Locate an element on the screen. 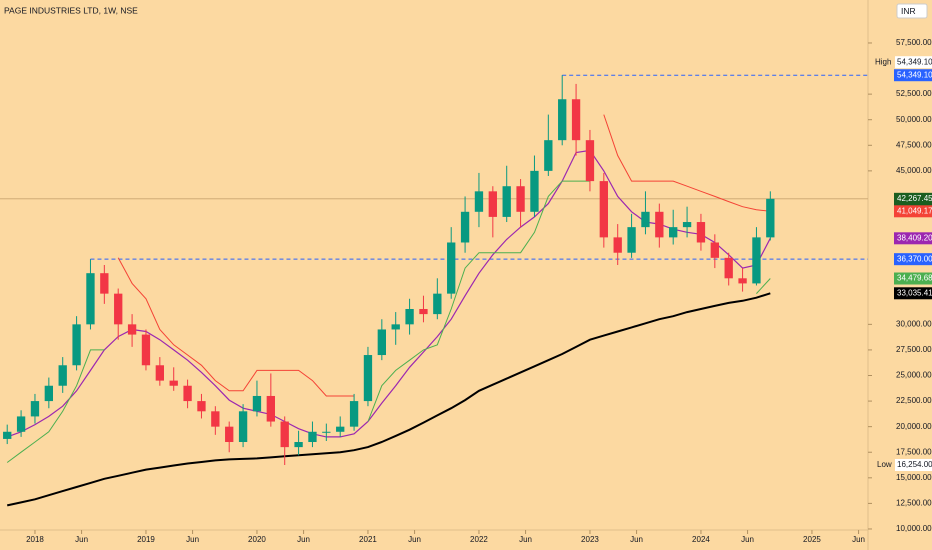 The width and height of the screenshot is (932, 550). price-badge-label: 54,349.10 is located at coordinates (914, 74).